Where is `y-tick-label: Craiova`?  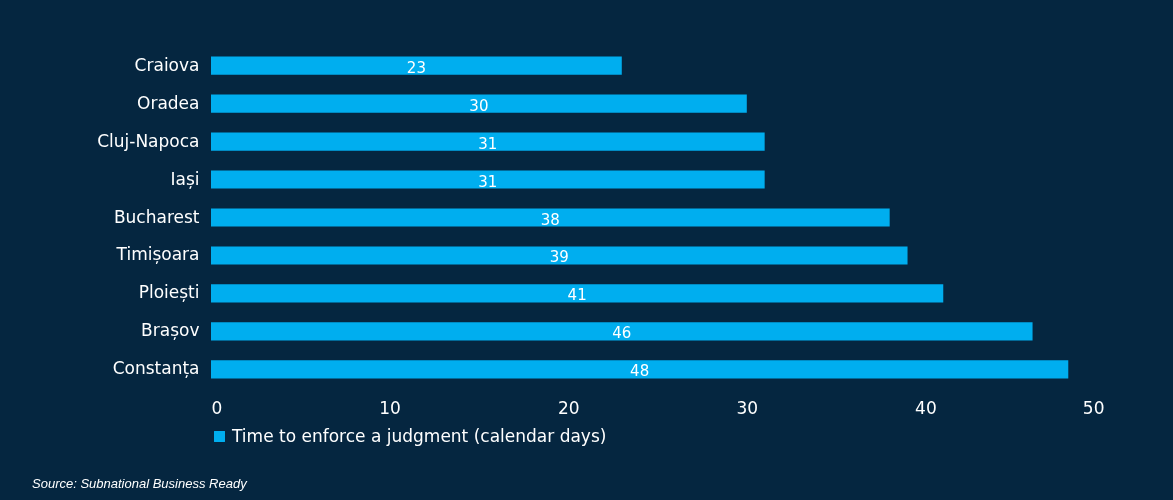
y-tick-label: Craiova is located at coordinates (167, 64).